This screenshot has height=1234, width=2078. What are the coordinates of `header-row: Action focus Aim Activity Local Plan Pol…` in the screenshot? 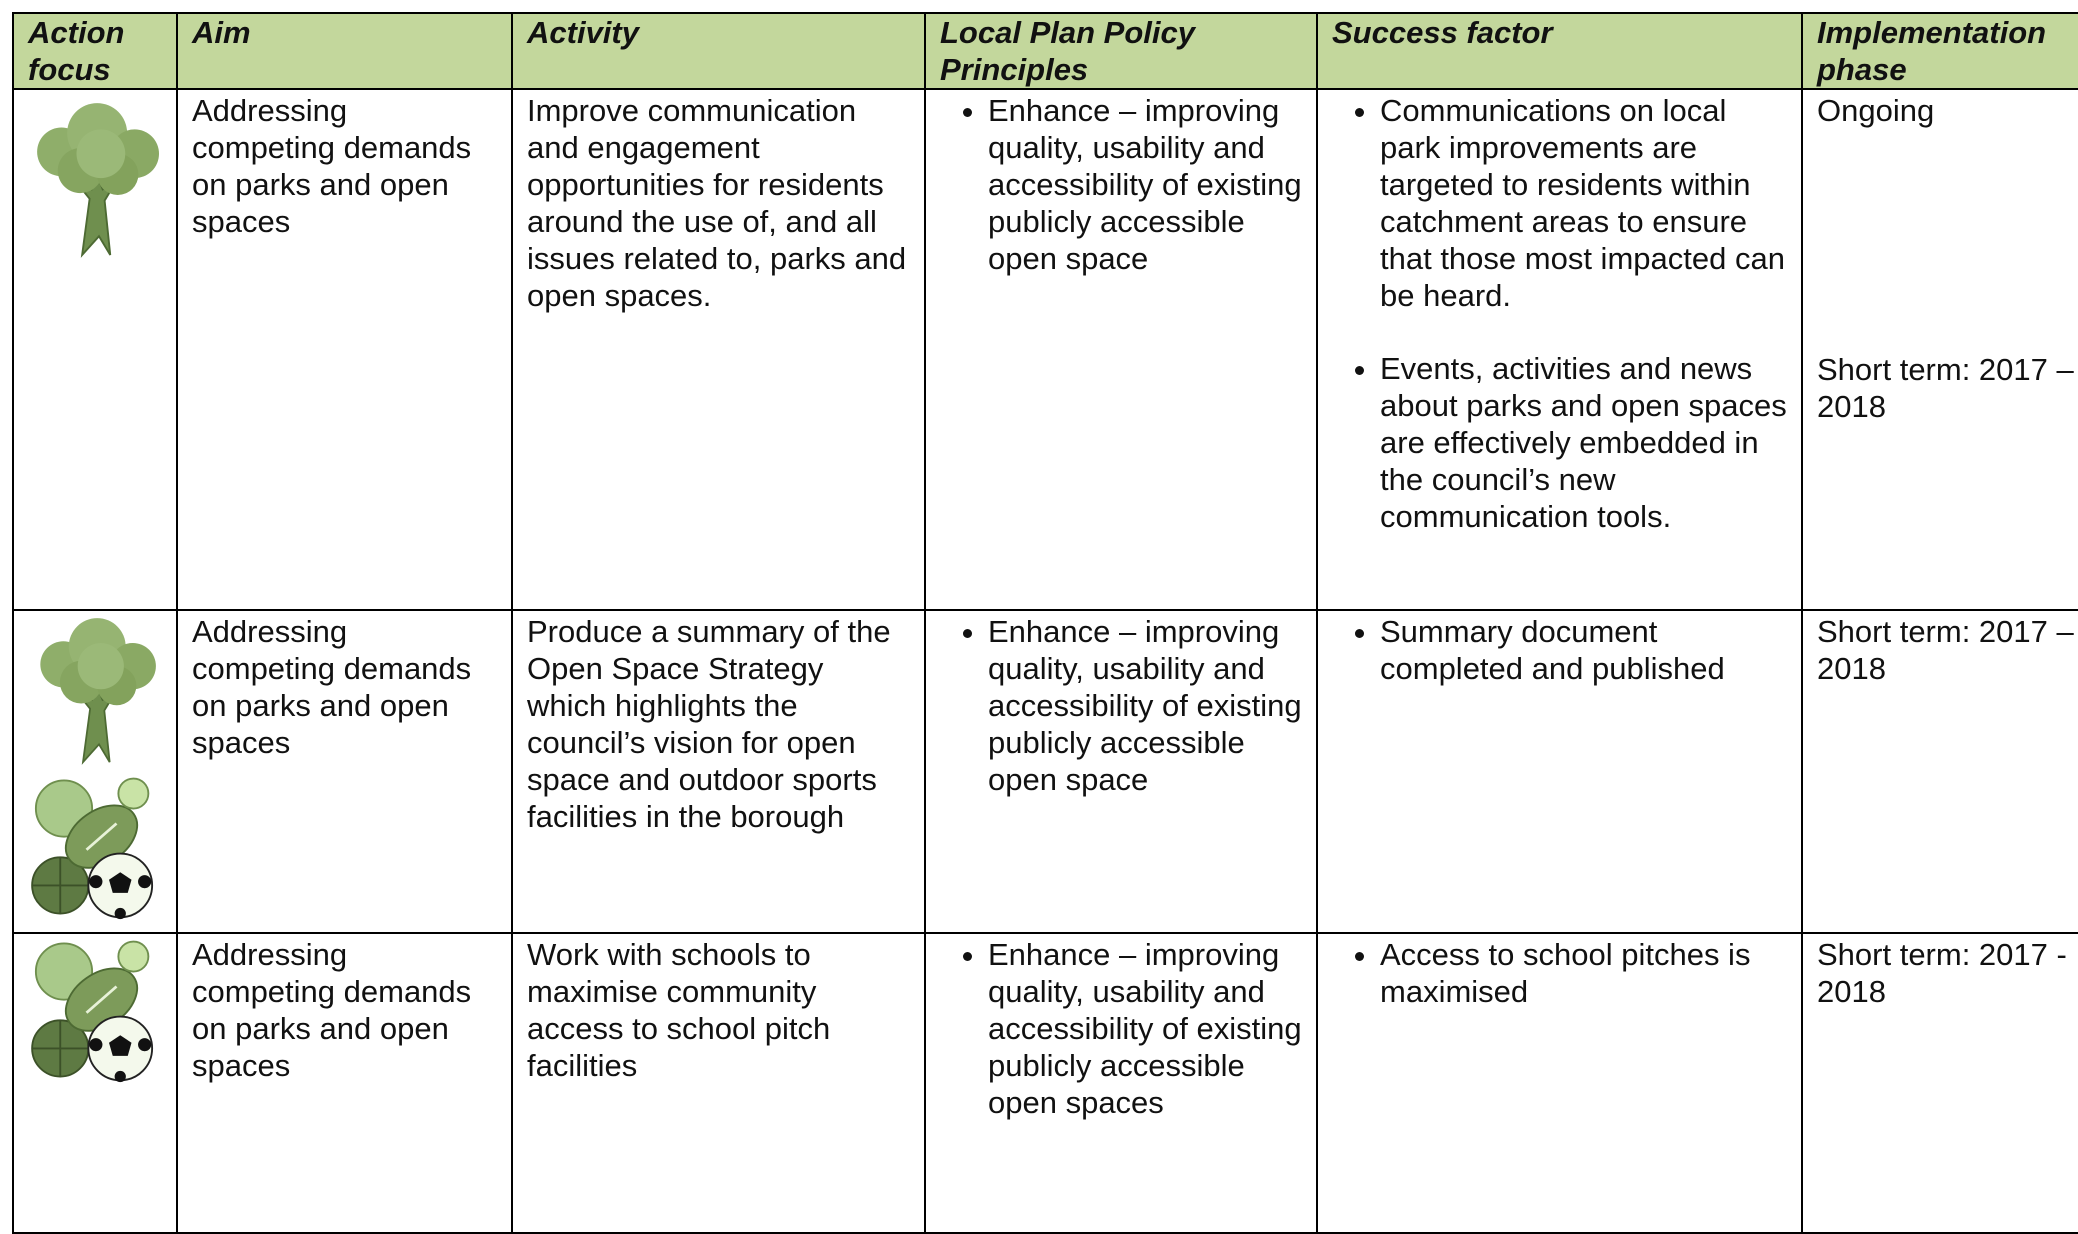 It's located at (1045, 51).